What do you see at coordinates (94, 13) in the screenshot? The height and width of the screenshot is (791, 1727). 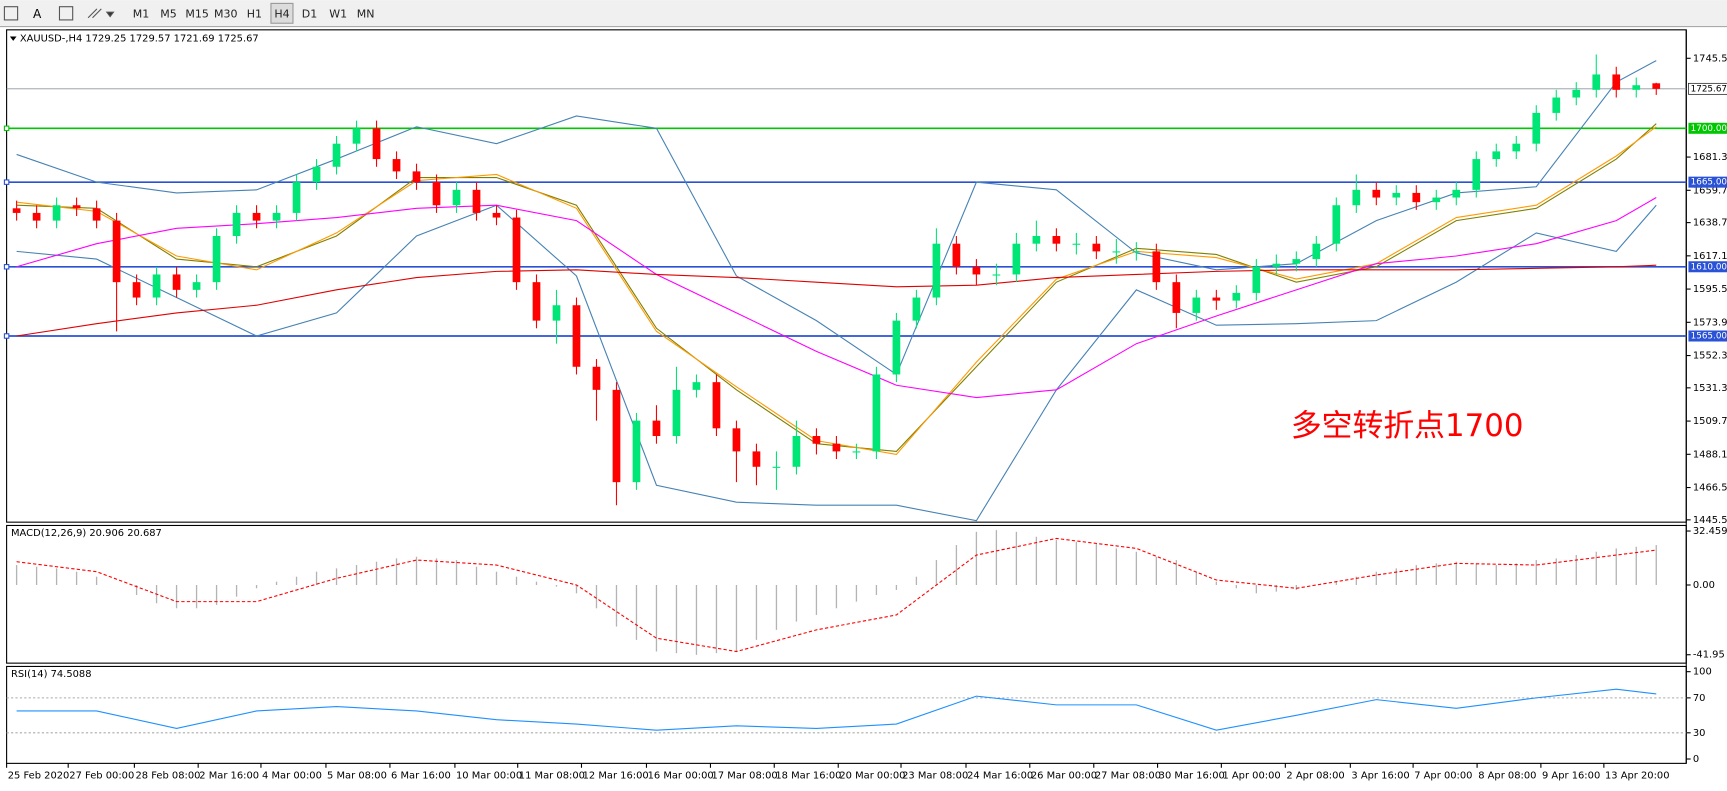 I see `shapes-tool` at bounding box center [94, 13].